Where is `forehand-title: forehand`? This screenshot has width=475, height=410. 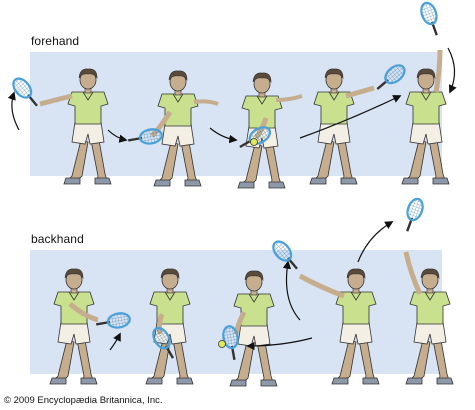 forehand-title: forehand is located at coordinates (55, 41).